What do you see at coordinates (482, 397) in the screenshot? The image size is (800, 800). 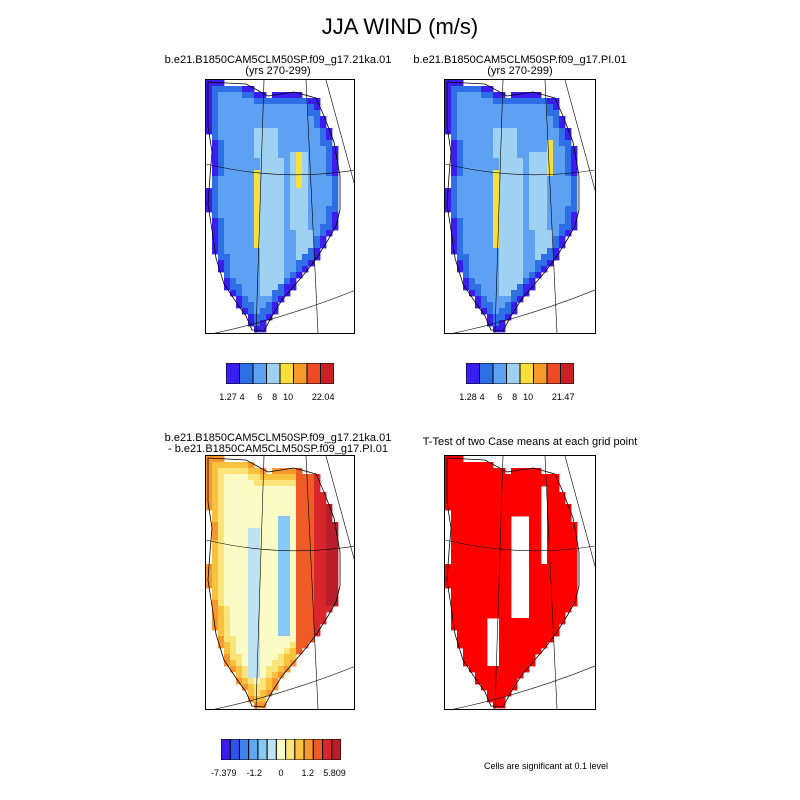 I see `colorbar-tick-label: 4` at bounding box center [482, 397].